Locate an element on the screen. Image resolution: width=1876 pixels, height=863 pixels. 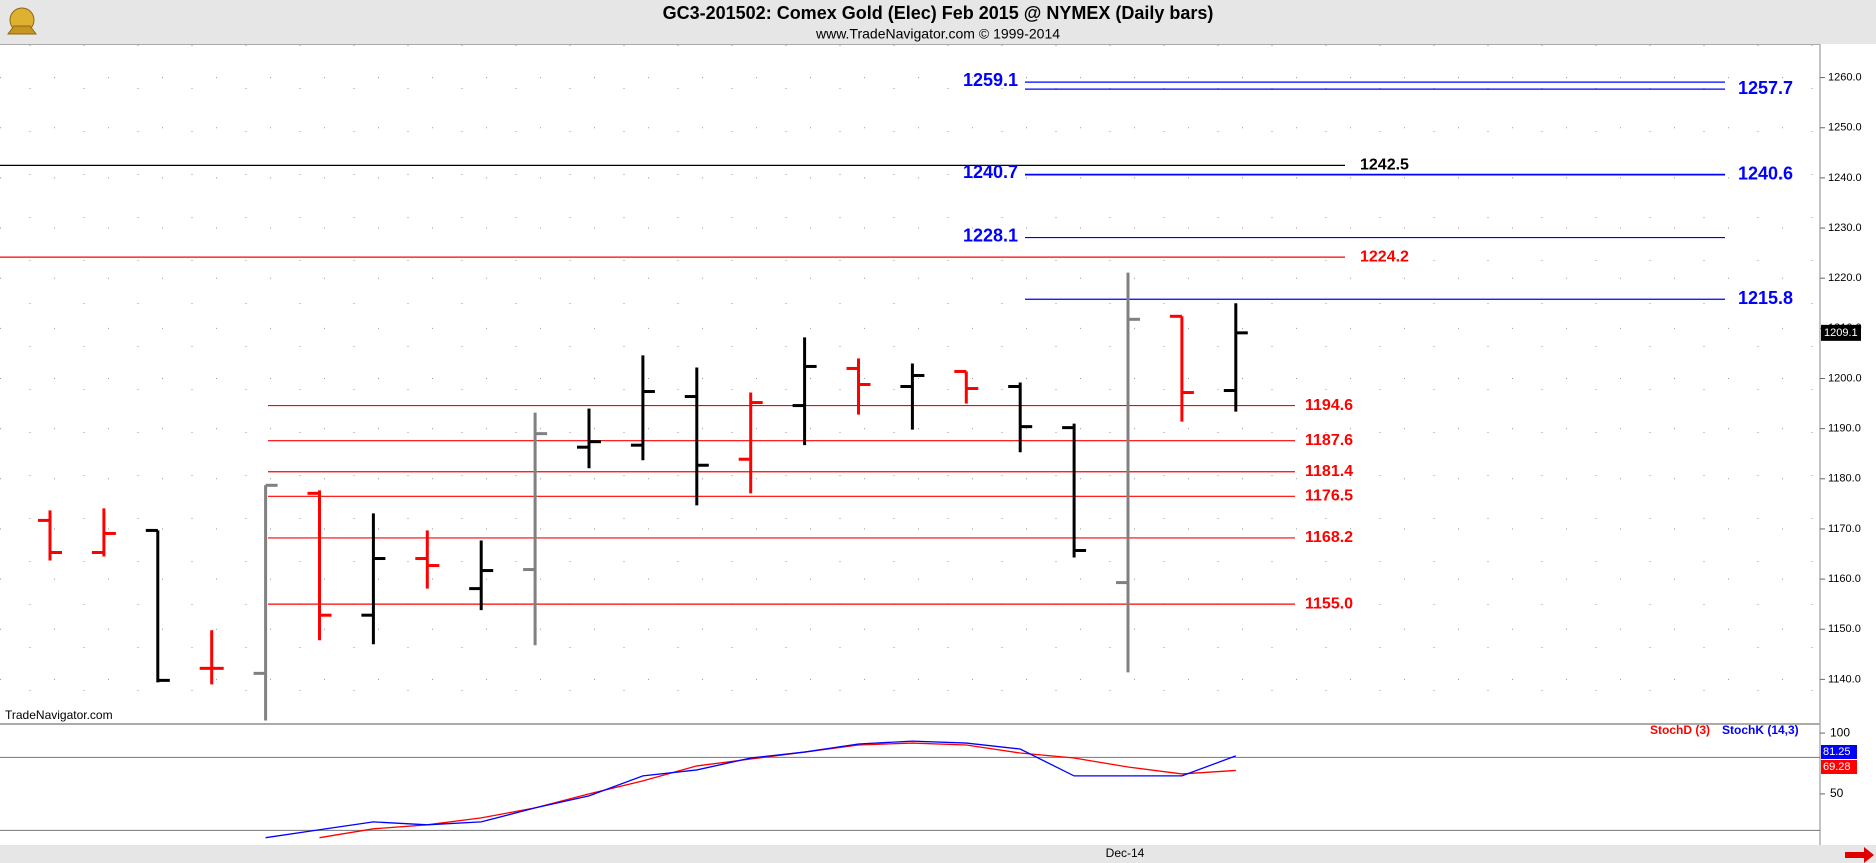
level-label: 1181.4 is located at coordinates (1329, 471).